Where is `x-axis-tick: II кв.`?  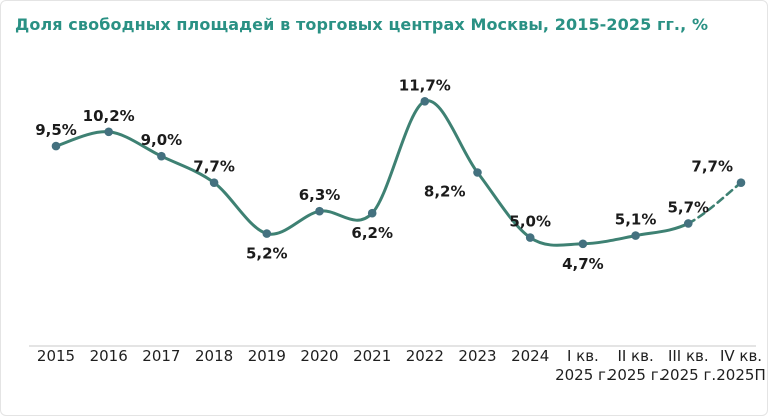 x-axis-tick: II кв. is located at coordinates (635, 356).